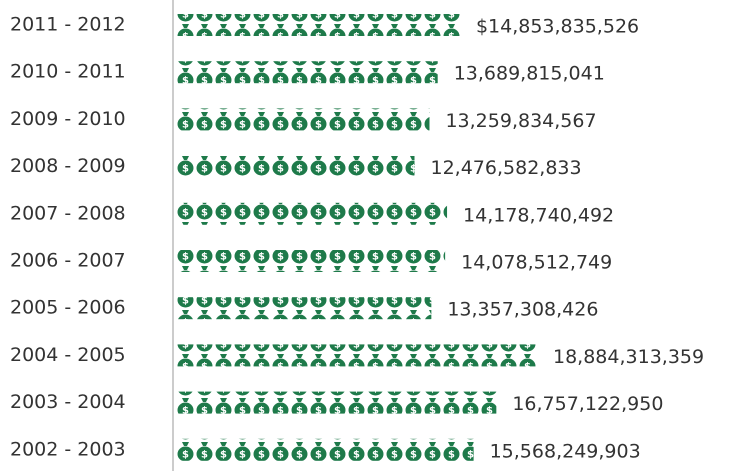 The height and width of the screenshot is (471, 743). What do you see at coordinates (68, 72) in the screenshot?
I see `y-tick-label: 2010 - 2011` at bounding box center [68, 72].